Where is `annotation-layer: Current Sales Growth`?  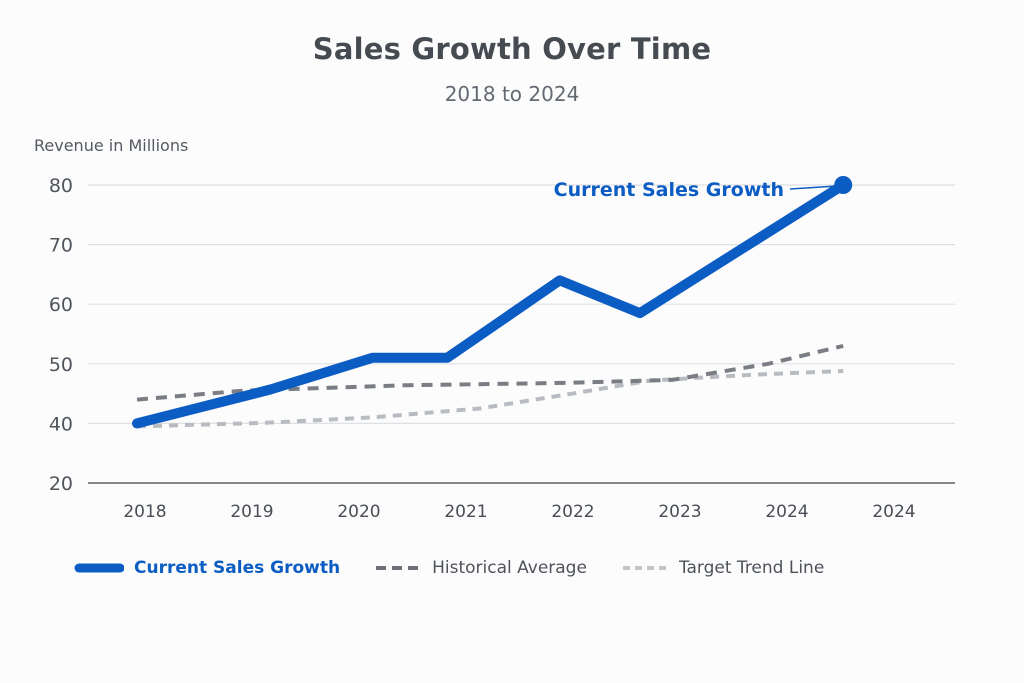 annotation-layer: Current Sales Growth is located at coordinates (703, 188).